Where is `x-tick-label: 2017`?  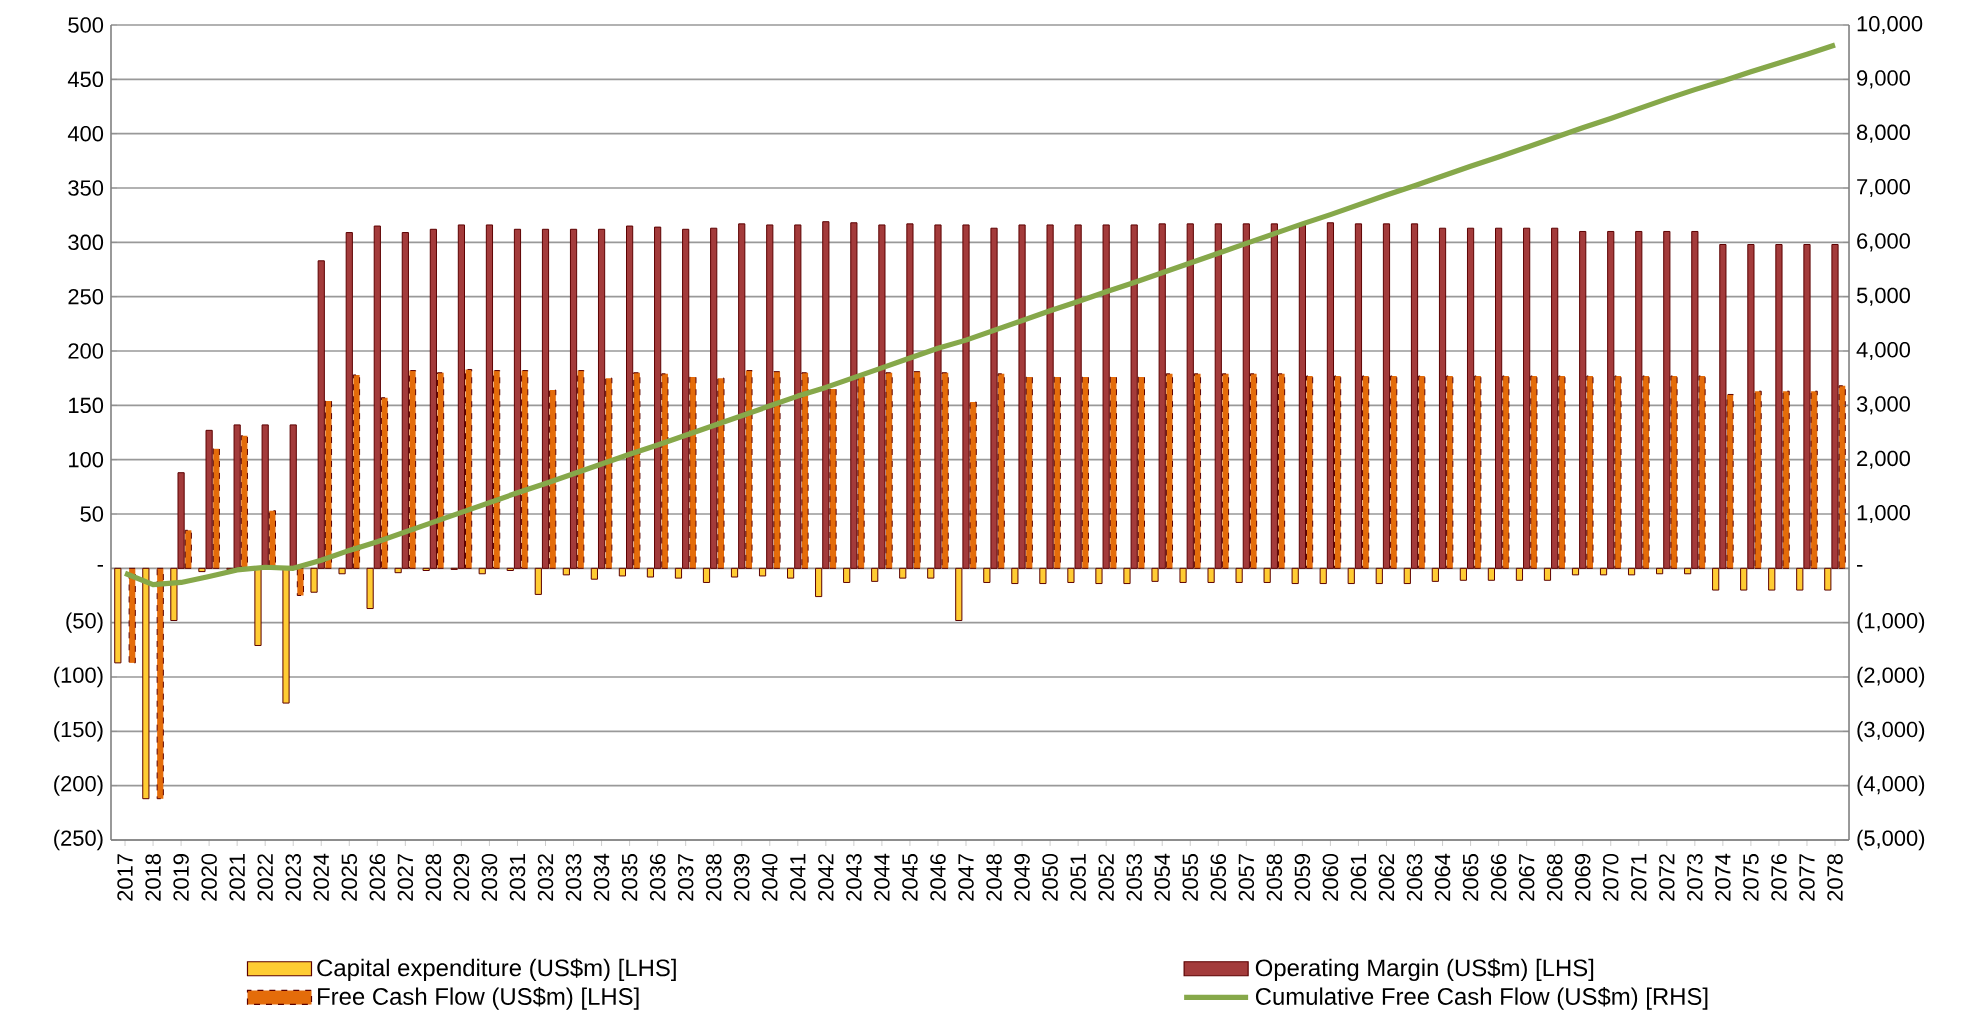 x-tick-label: 2017 is located at coordinates (125, 877).